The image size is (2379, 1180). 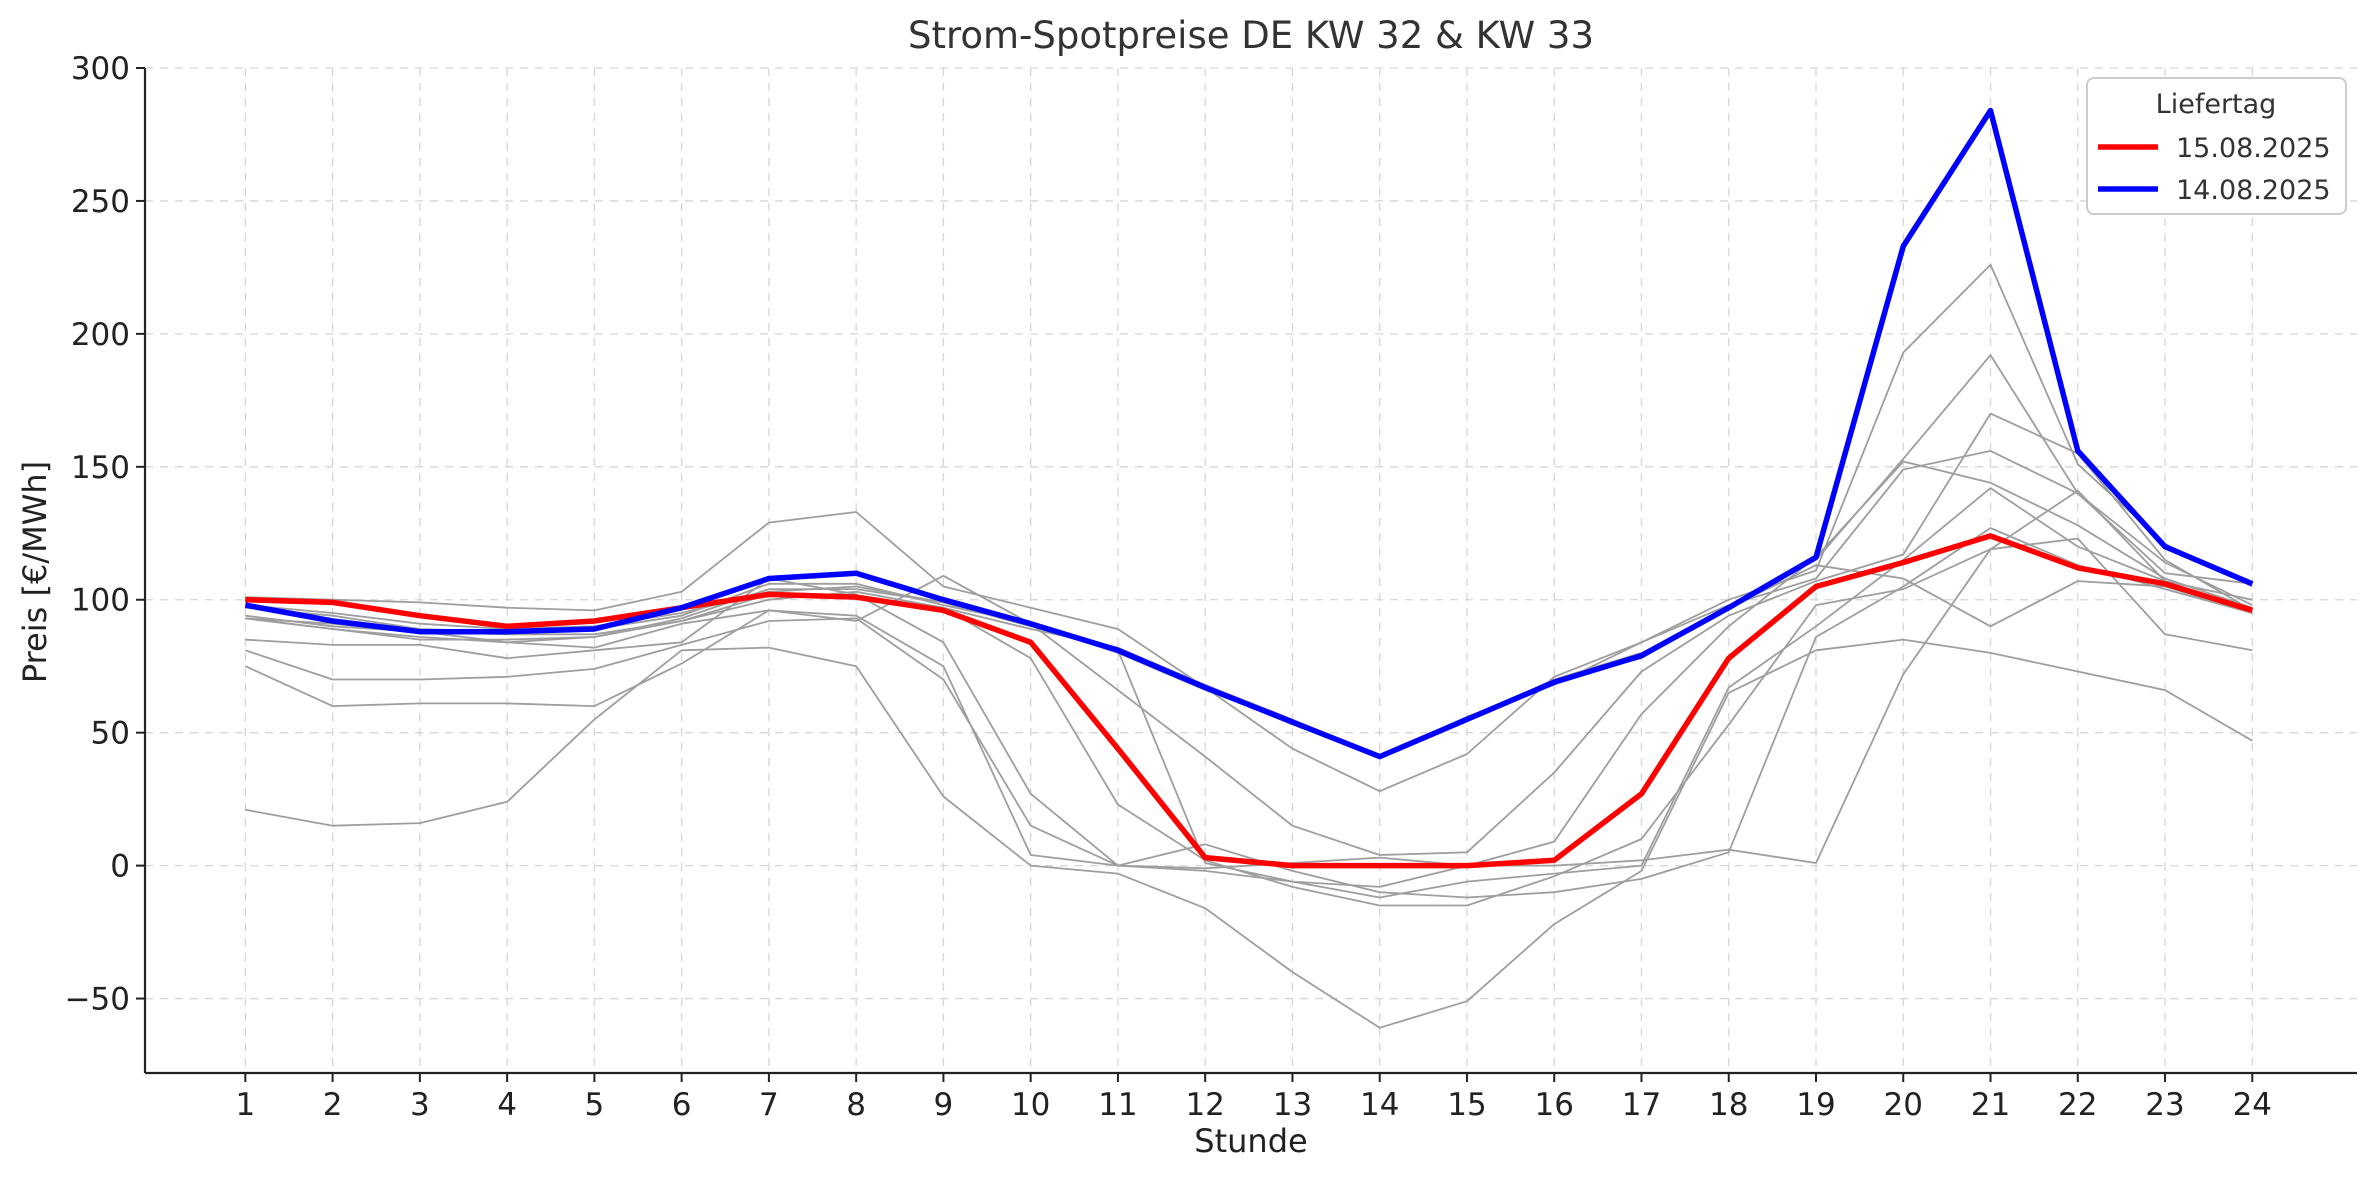 I want to click on x-tick-label: 23, so click(x=2164, y=1105).